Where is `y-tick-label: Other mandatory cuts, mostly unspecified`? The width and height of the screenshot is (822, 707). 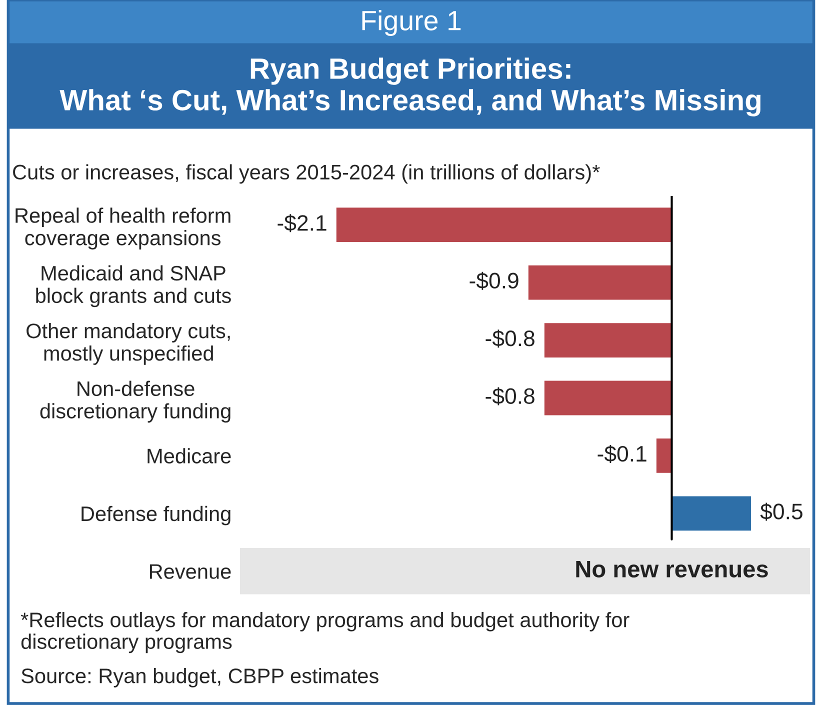 y-tick-label: Other mandatory cuts, mostly unspecified is located at coordinates (128, 344).